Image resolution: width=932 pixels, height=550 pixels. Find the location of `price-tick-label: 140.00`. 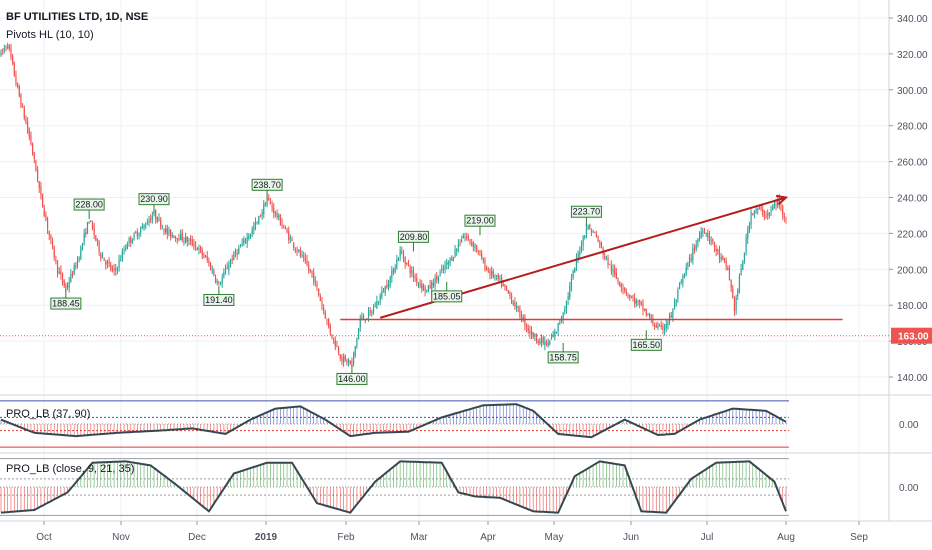

price-tick-label: 140.00 is located at coordinates (912, 378).